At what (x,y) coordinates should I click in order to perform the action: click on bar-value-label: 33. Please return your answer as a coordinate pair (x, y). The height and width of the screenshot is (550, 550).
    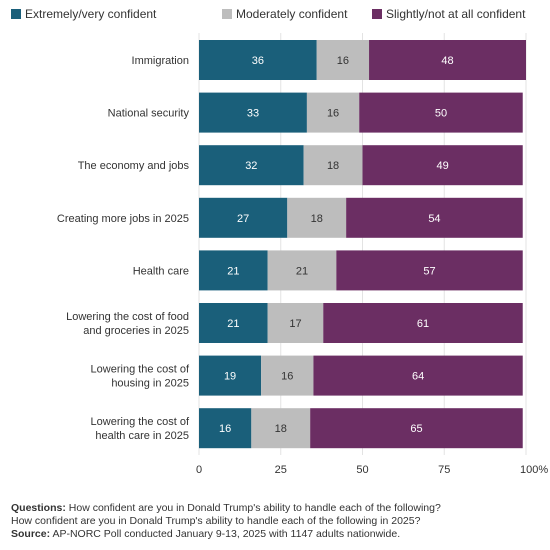
    Looking at the image, I should click on (253, 114).